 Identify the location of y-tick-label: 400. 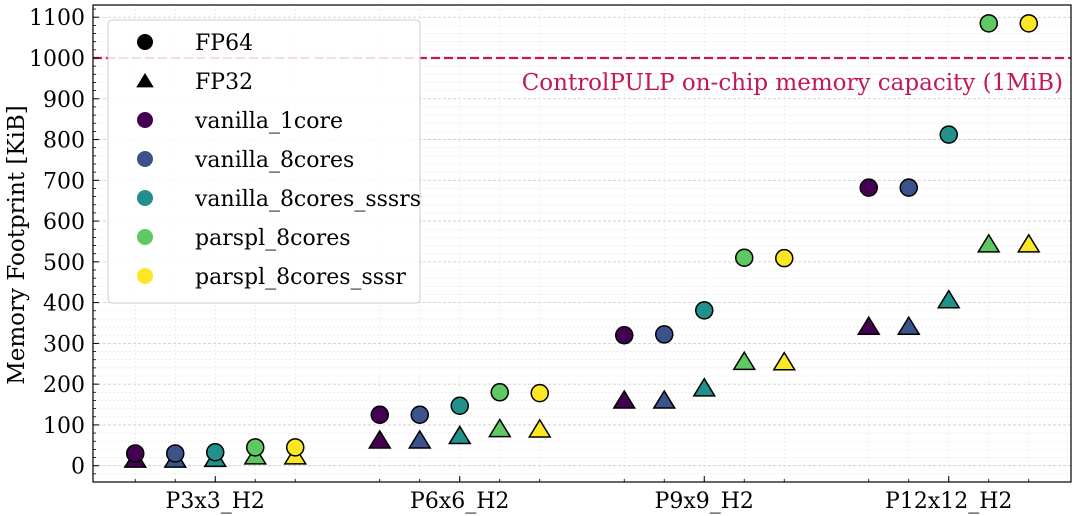
(64, 304).